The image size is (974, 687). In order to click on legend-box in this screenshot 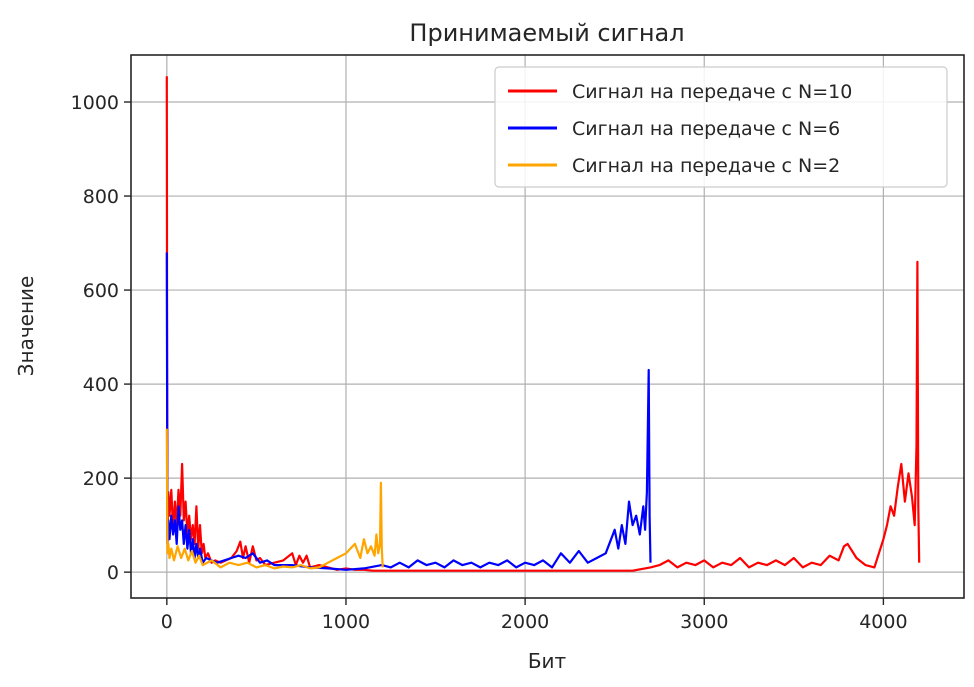, I will do `click(721, 127)`.